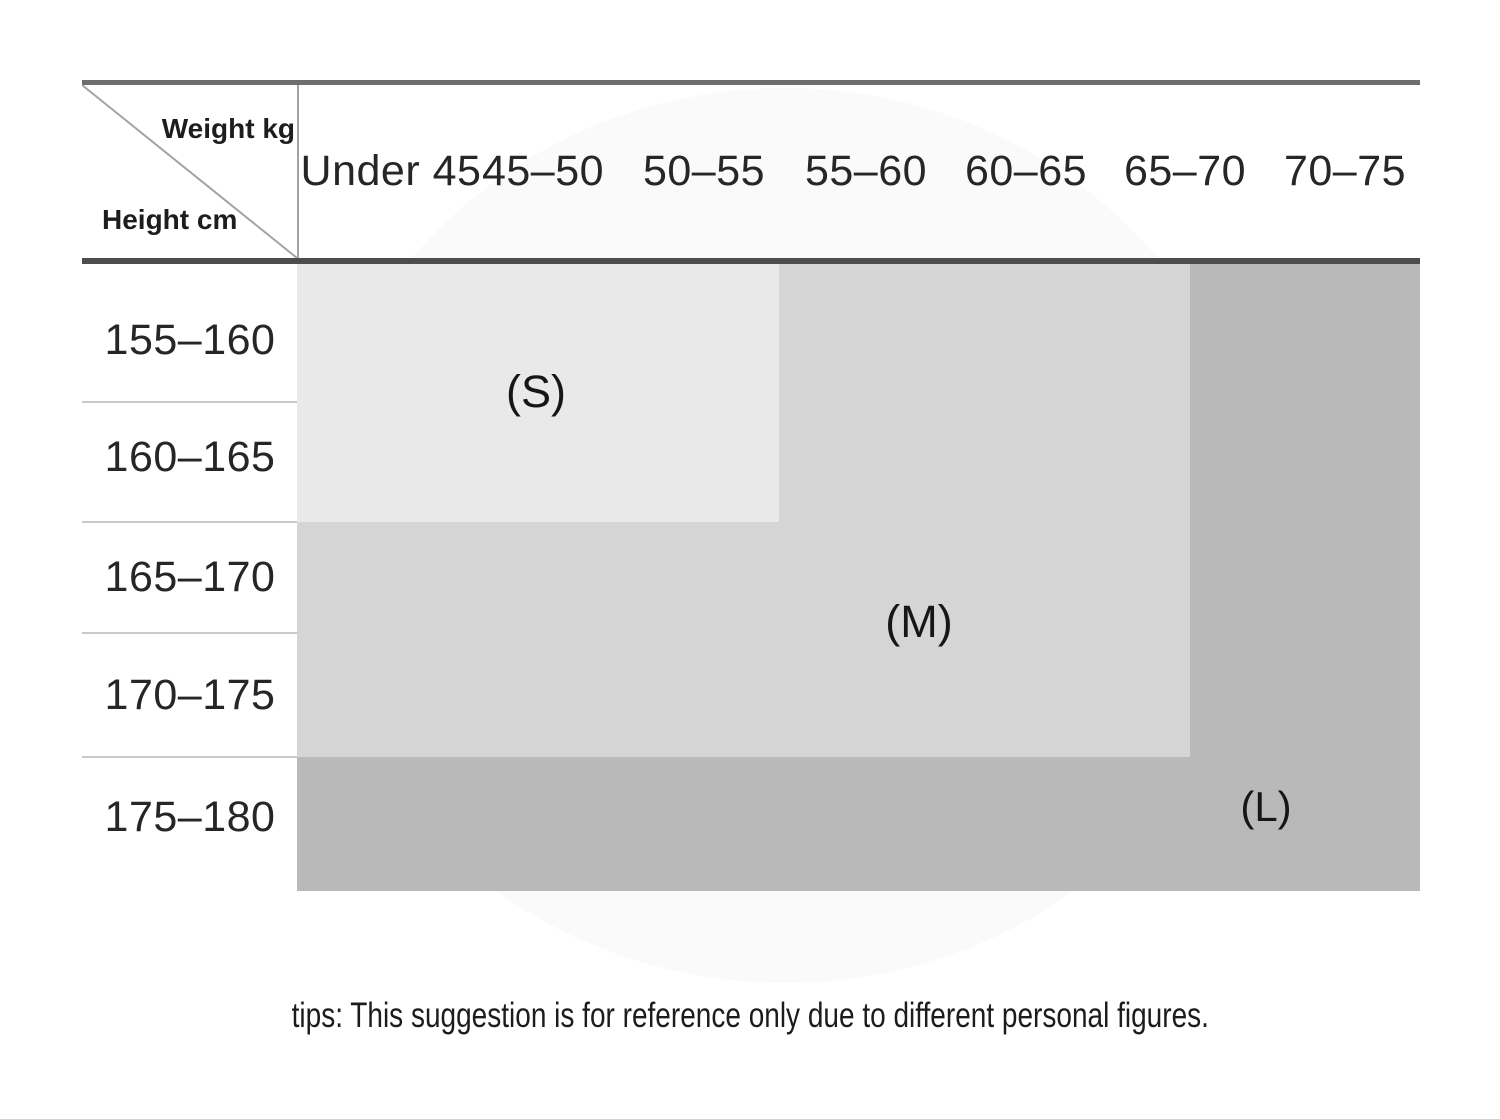 Image resolution: width=1500 pixels, height=1119 pixels. I want to click on height-row-175-180: 175–180, so click(190, 817).